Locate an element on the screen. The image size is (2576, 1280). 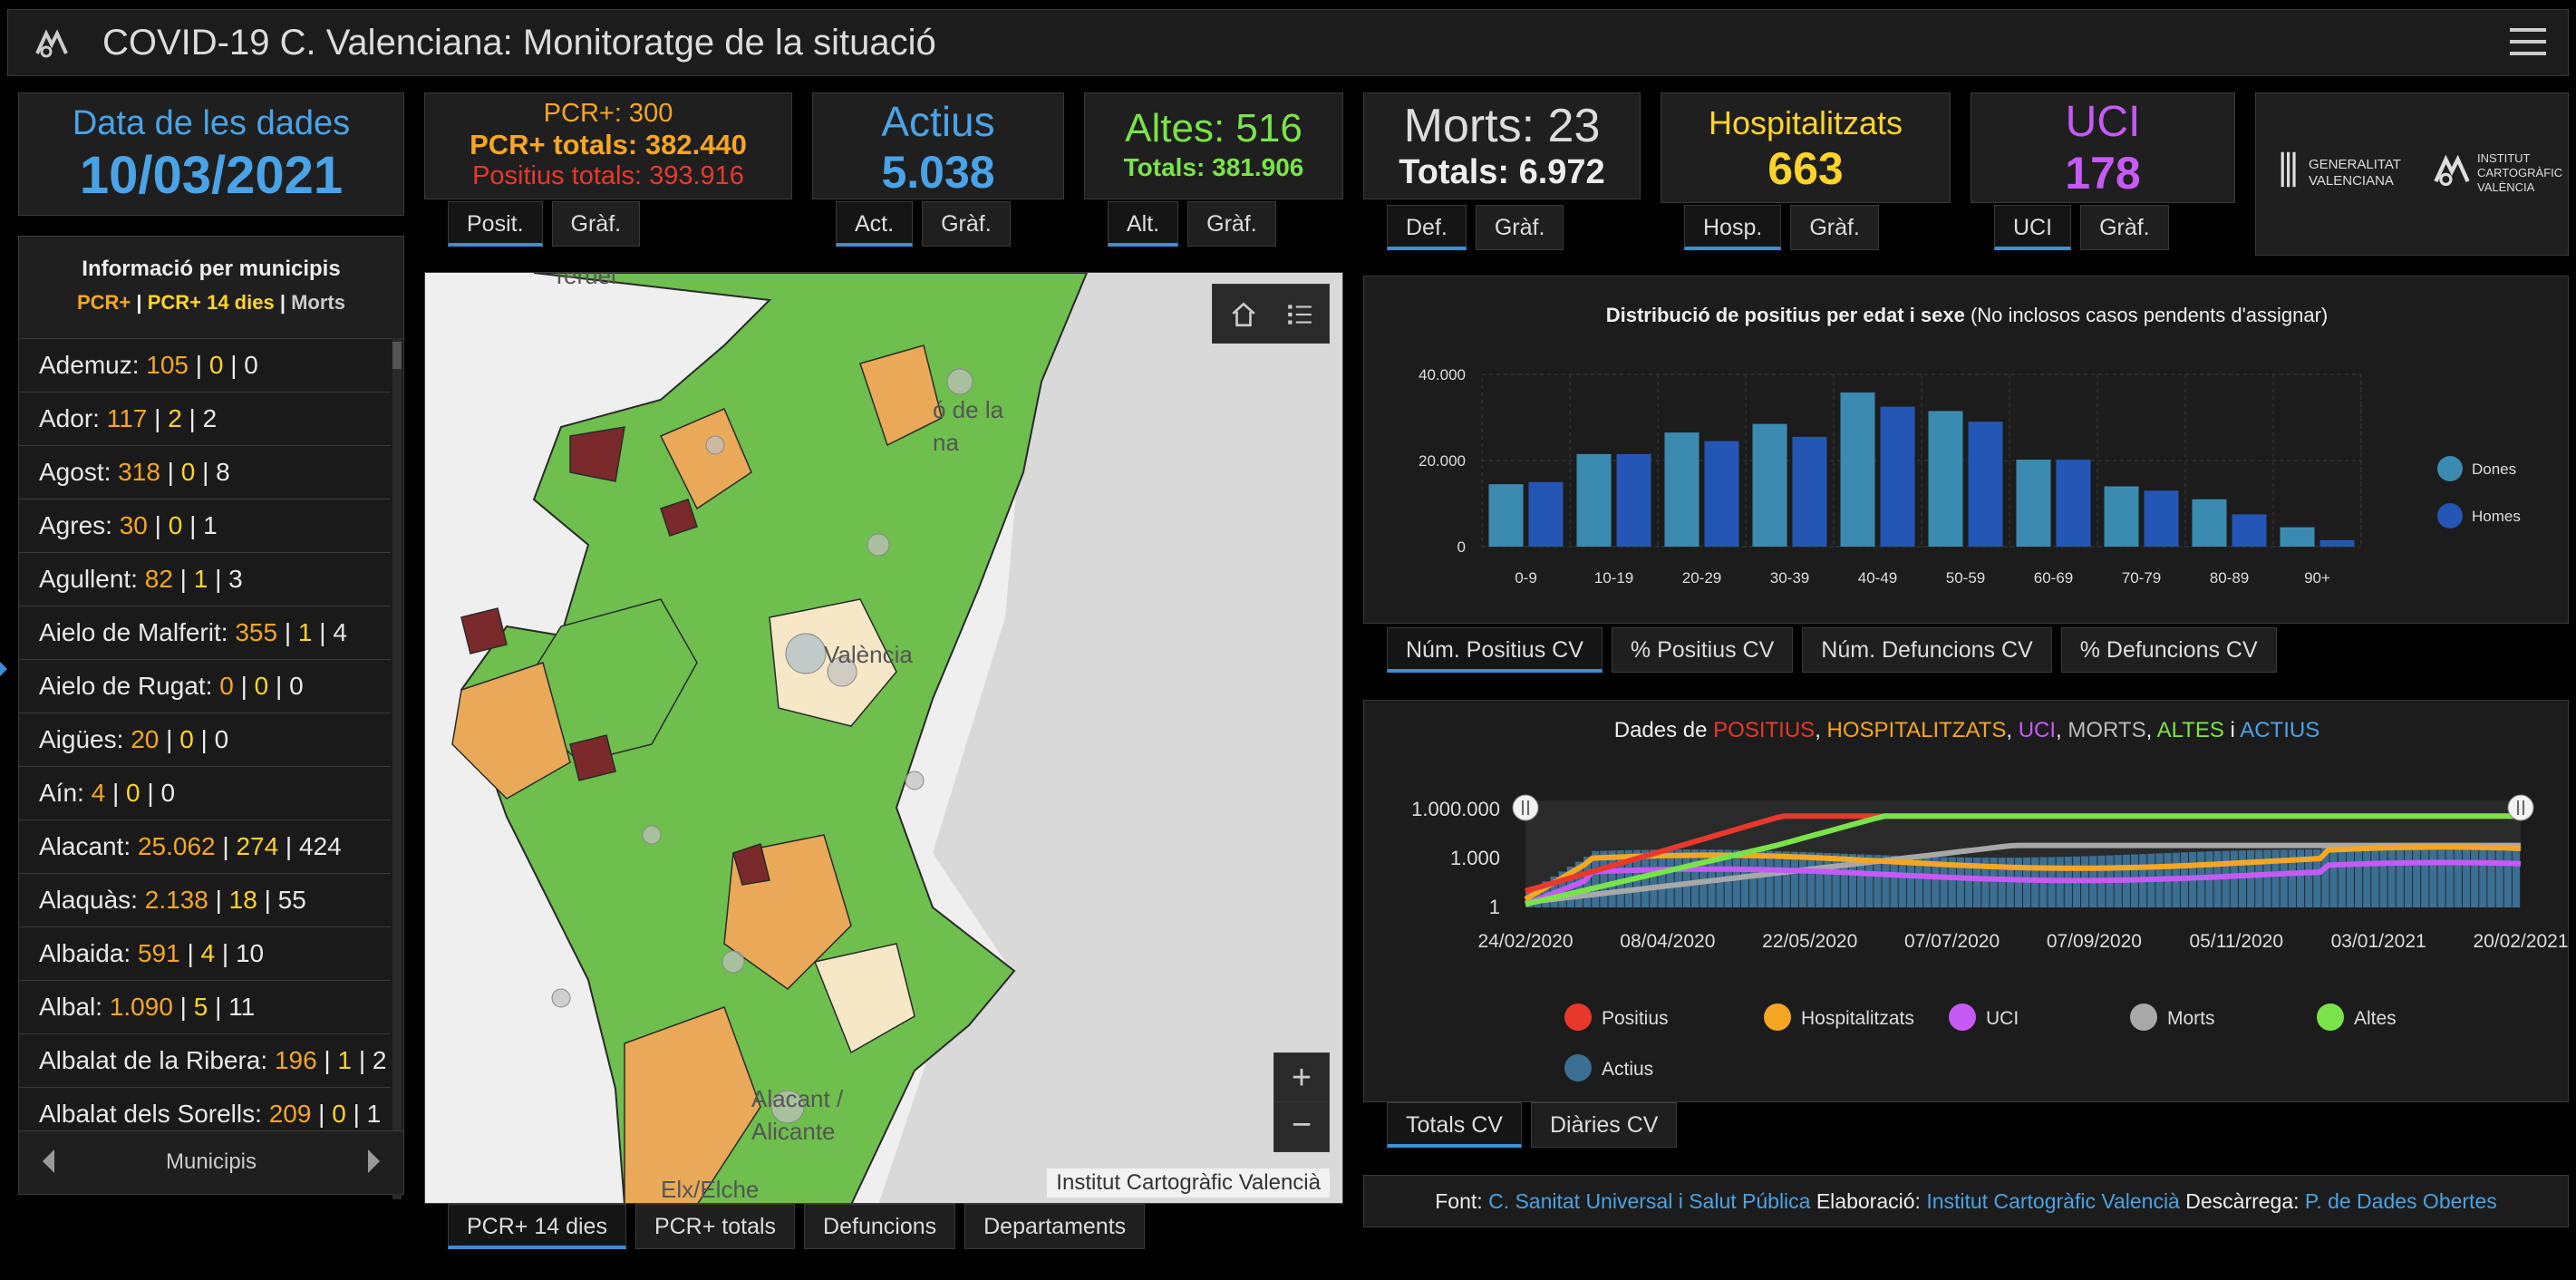
list-item: Alacant: 25.062 | 274 | 424 is located at coordinates (205, 847).